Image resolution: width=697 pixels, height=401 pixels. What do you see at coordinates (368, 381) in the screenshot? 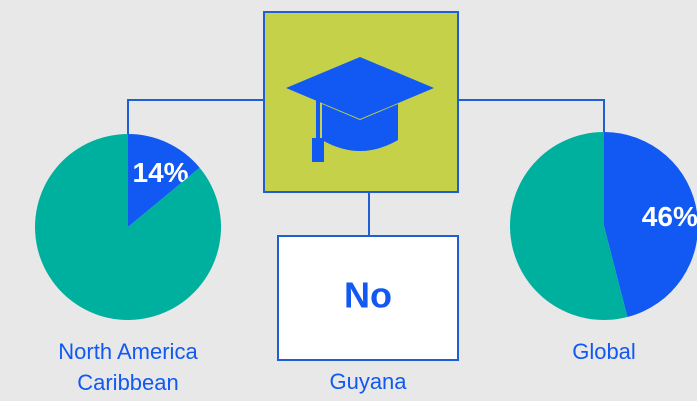
I see `country-label: Guyana` at bounding box center [368, 381].